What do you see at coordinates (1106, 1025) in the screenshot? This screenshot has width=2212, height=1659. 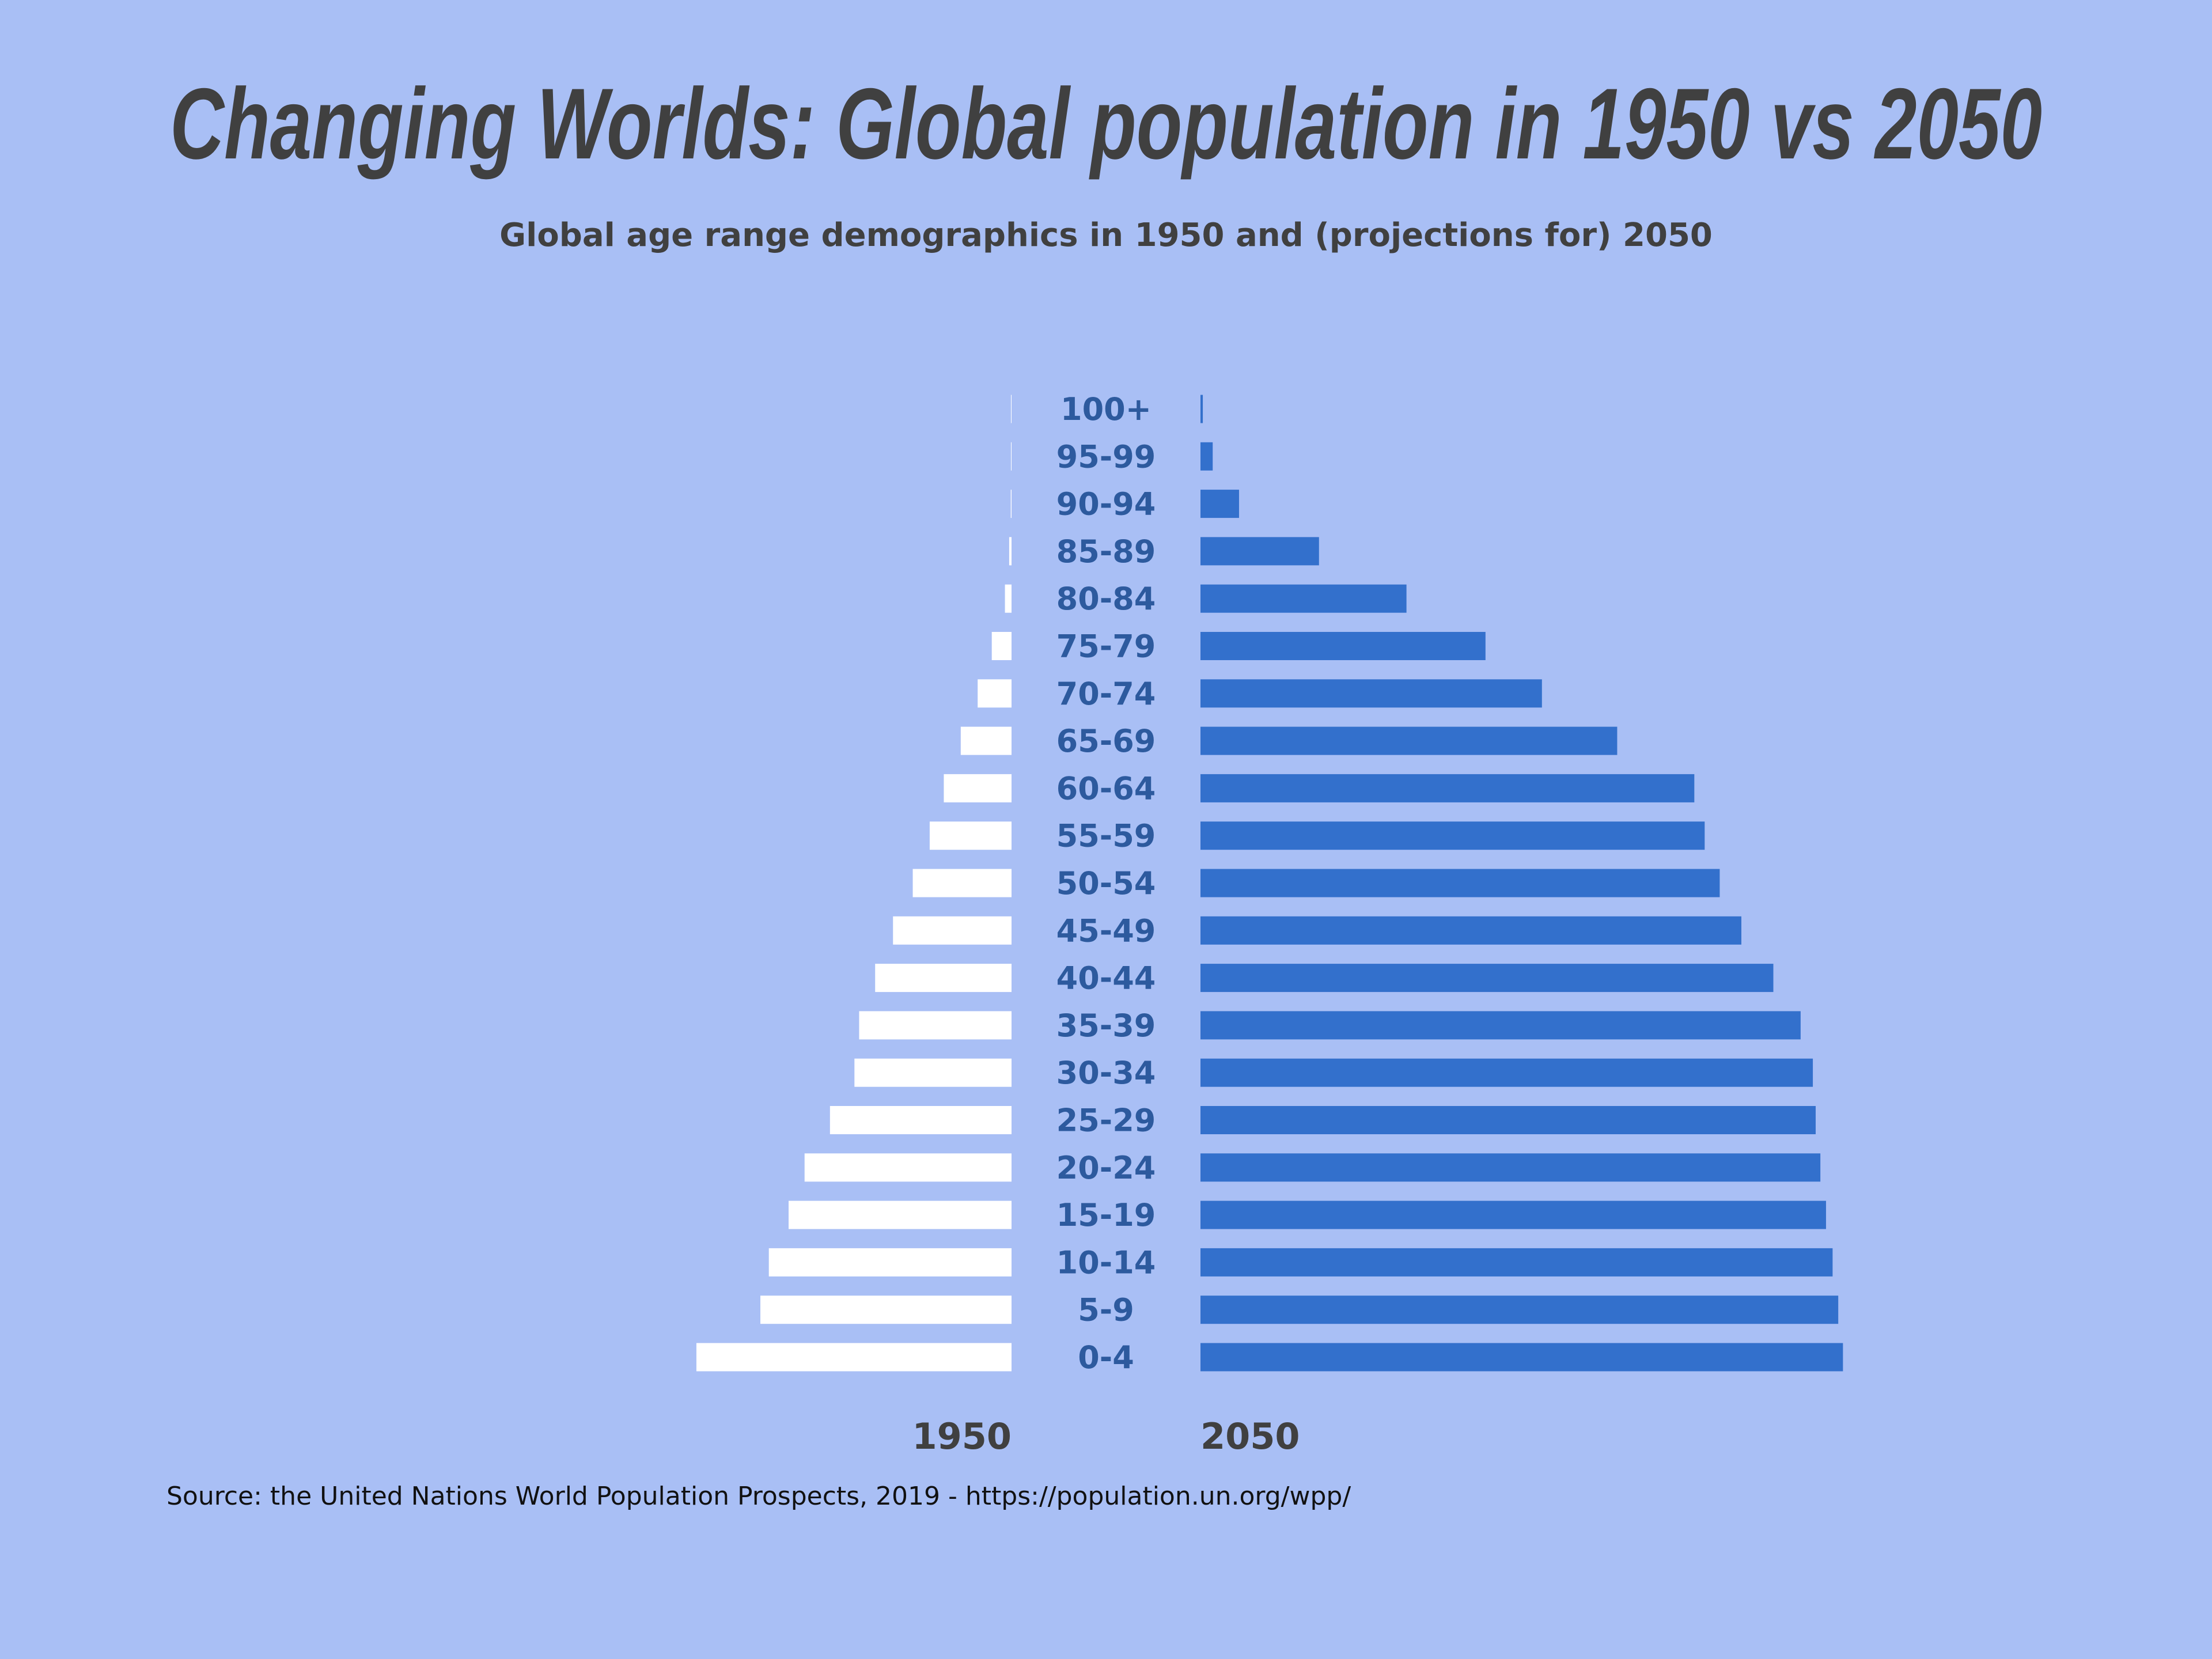 I see `age-label-35-39: 35-39` at bounding box center [1106, 1025].